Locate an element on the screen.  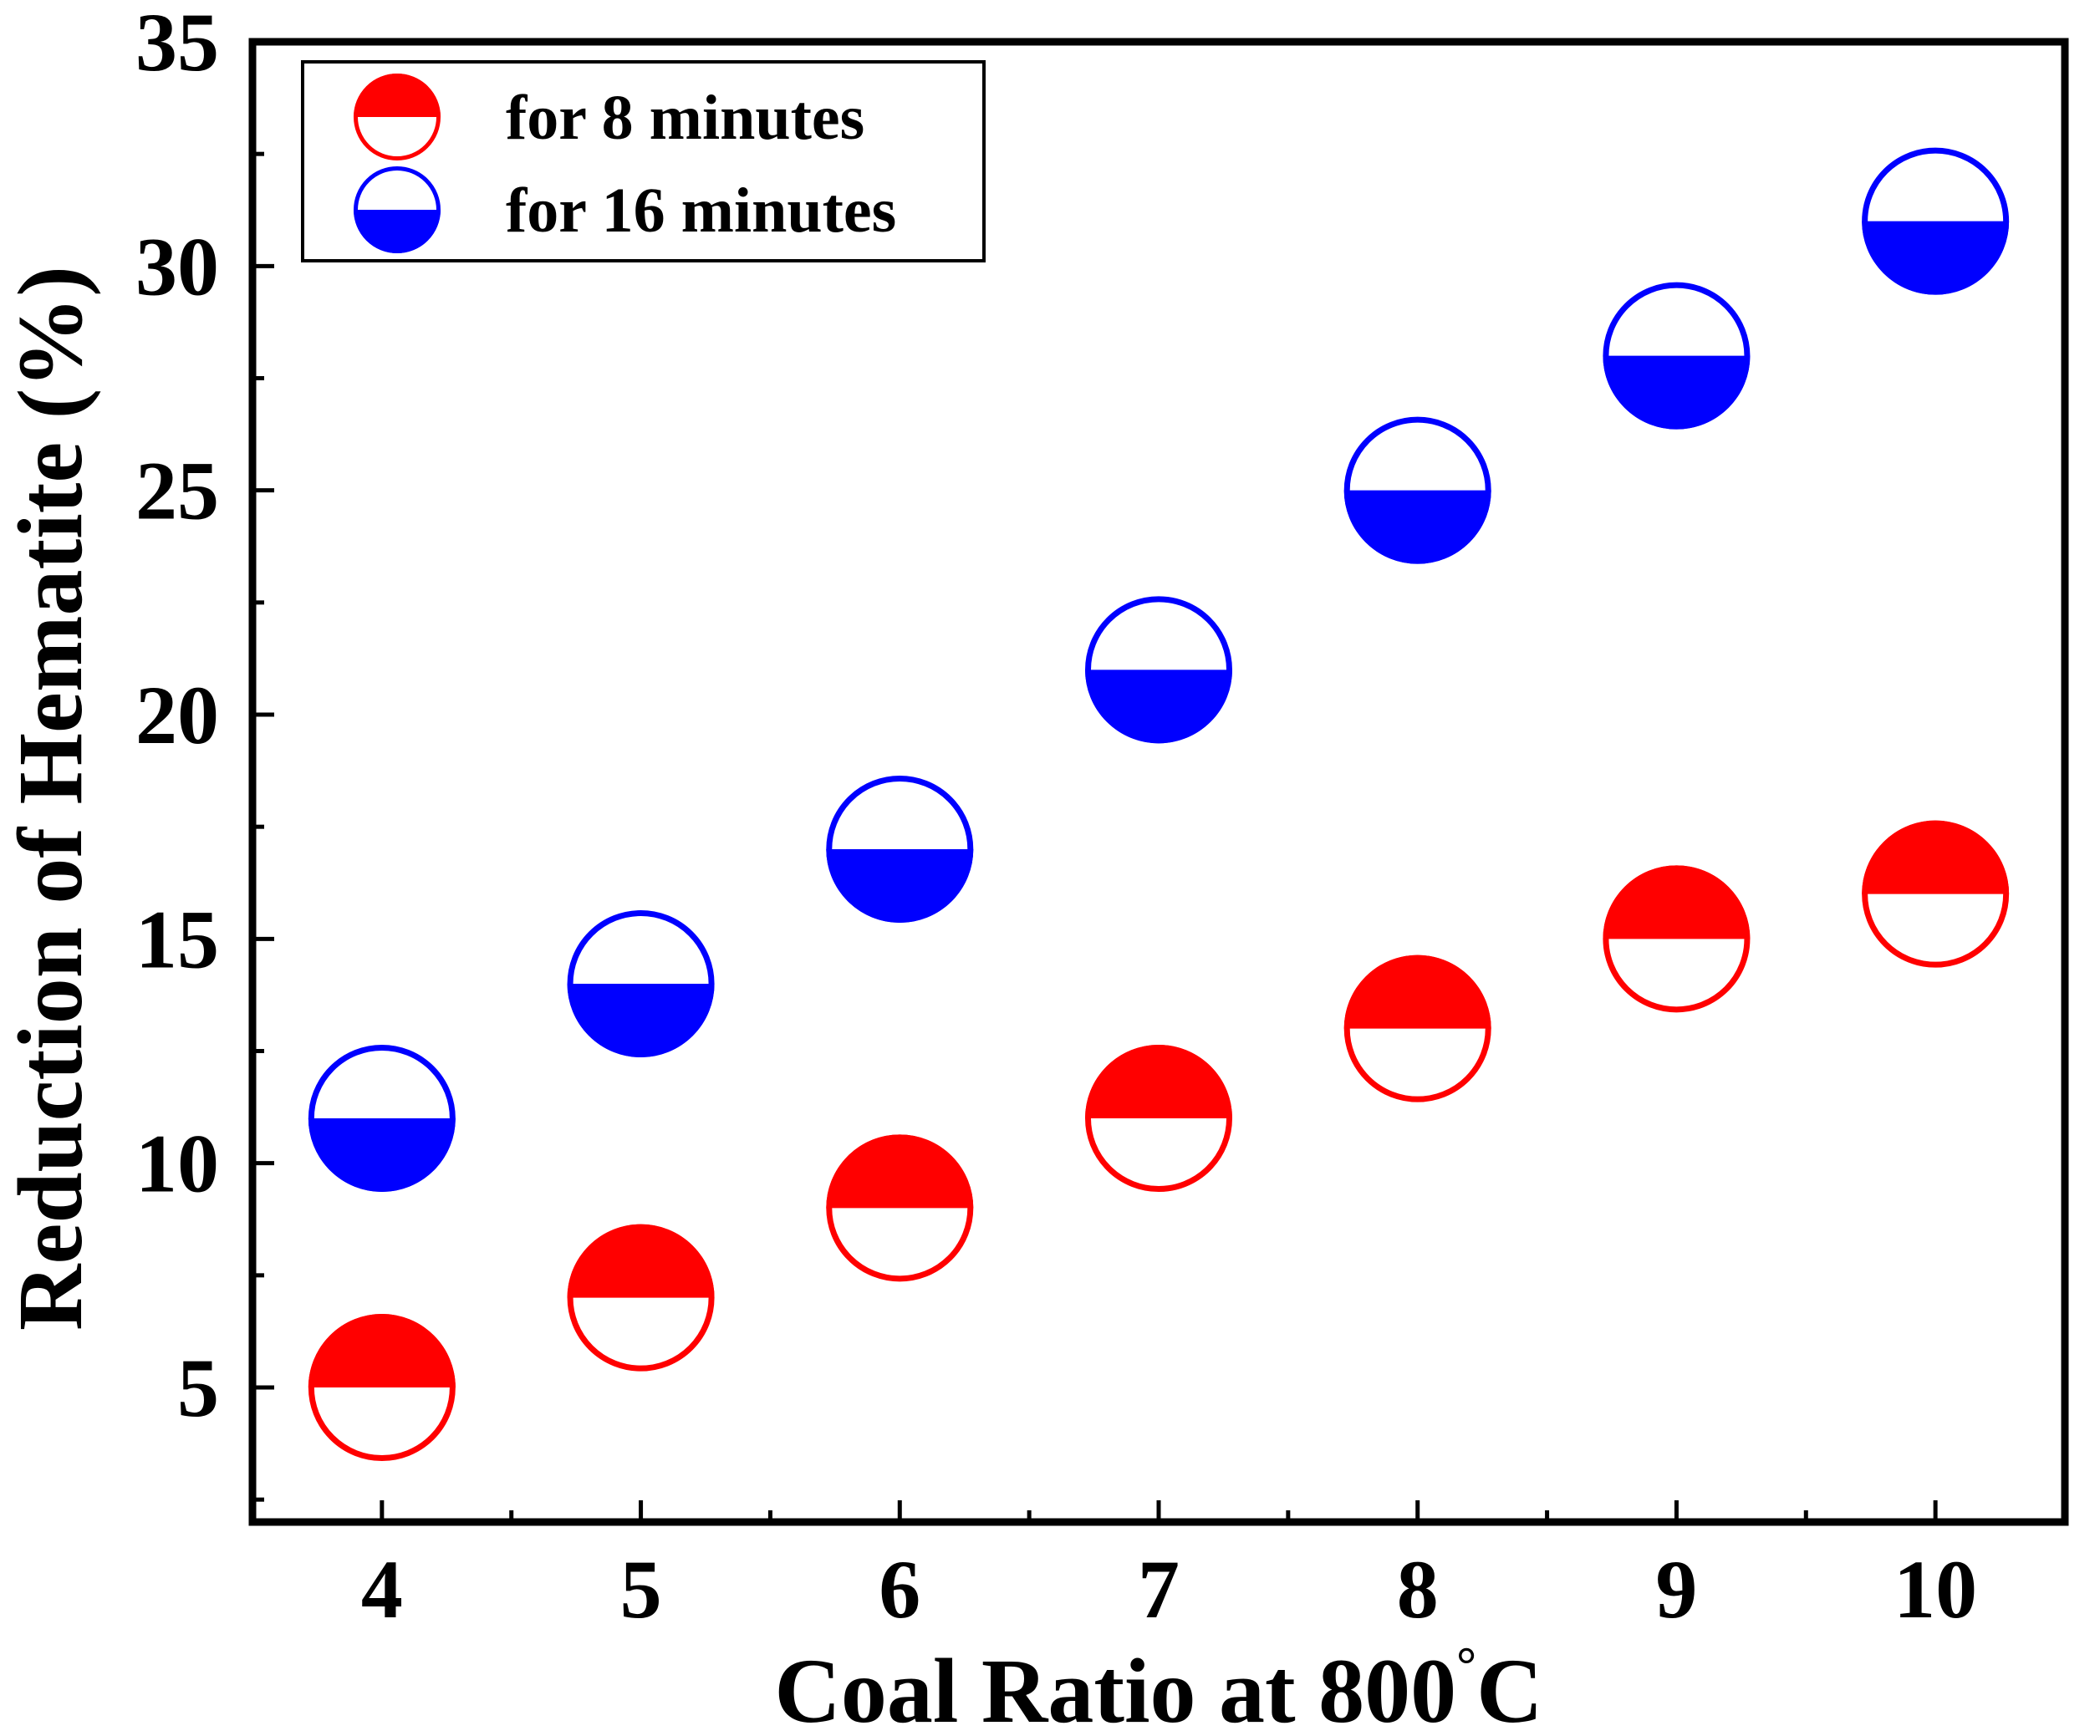
y-axis-title: Reduction of Hematite (%) is located at coordinates (50, 798).